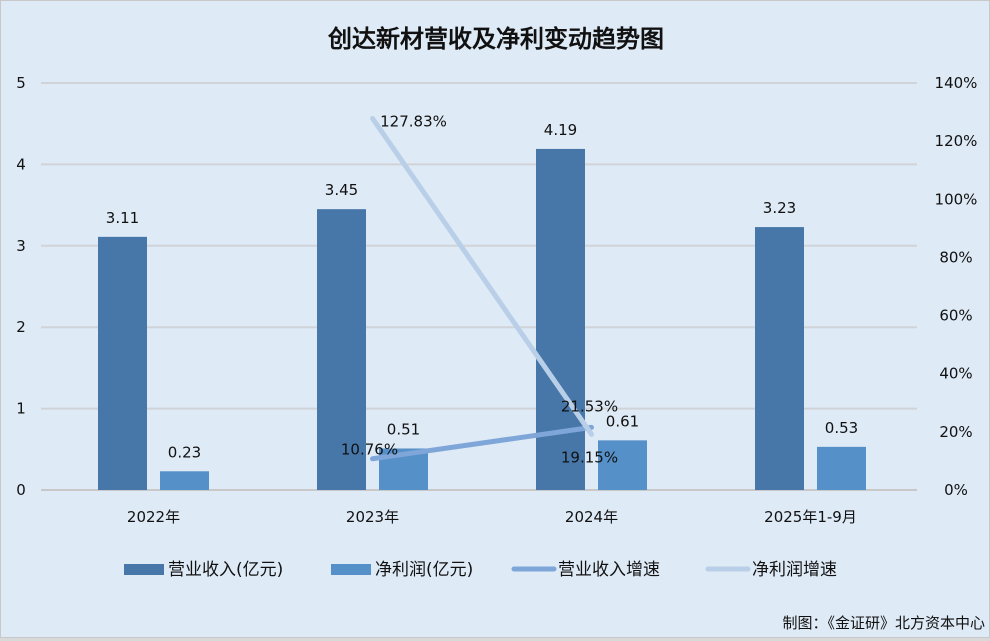 This screenshot has height=641, width=990. What do you see at coordinates (883, 623) in the screenshot?
I see `source-note: 制图：《金证研》北方资本中心` at bounding box center [883, 623].